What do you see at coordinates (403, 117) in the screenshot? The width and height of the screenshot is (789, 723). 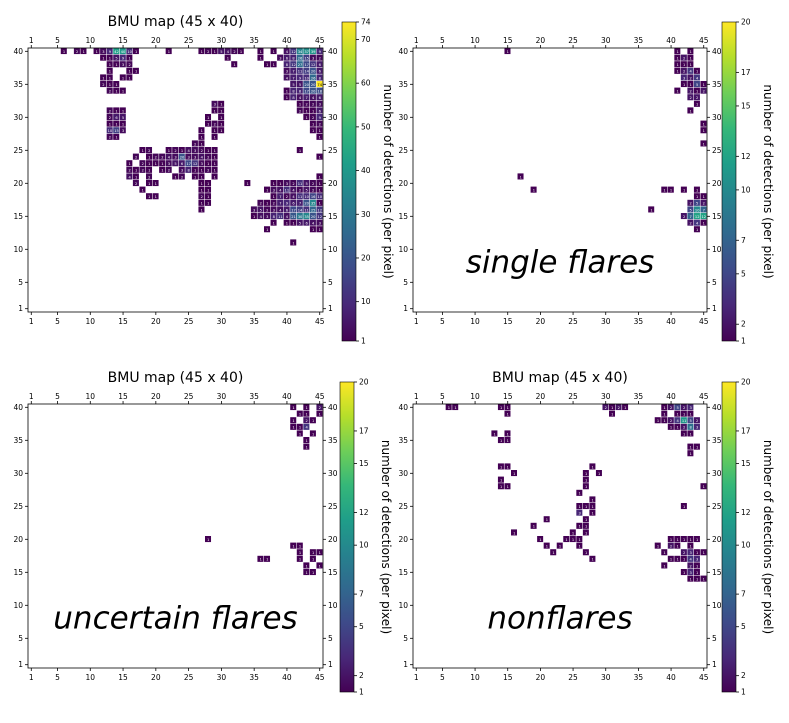 I see `y-tick-label: 30` at bounding box center [403, 117].